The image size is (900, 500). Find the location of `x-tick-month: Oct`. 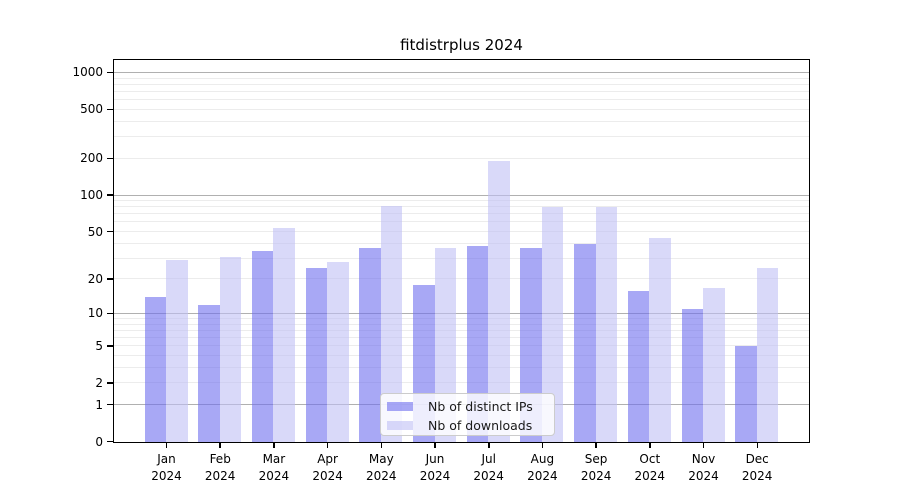

x-tick-month: Oct is located at coordinates (650, 459).